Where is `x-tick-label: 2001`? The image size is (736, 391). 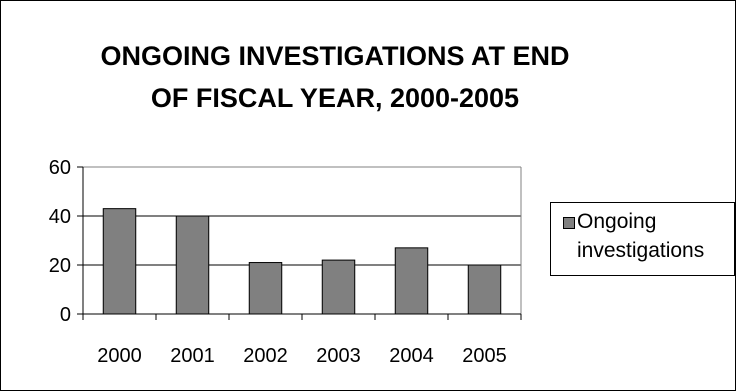
x-tick-label: 2001 is located at coordinates (192, 356).